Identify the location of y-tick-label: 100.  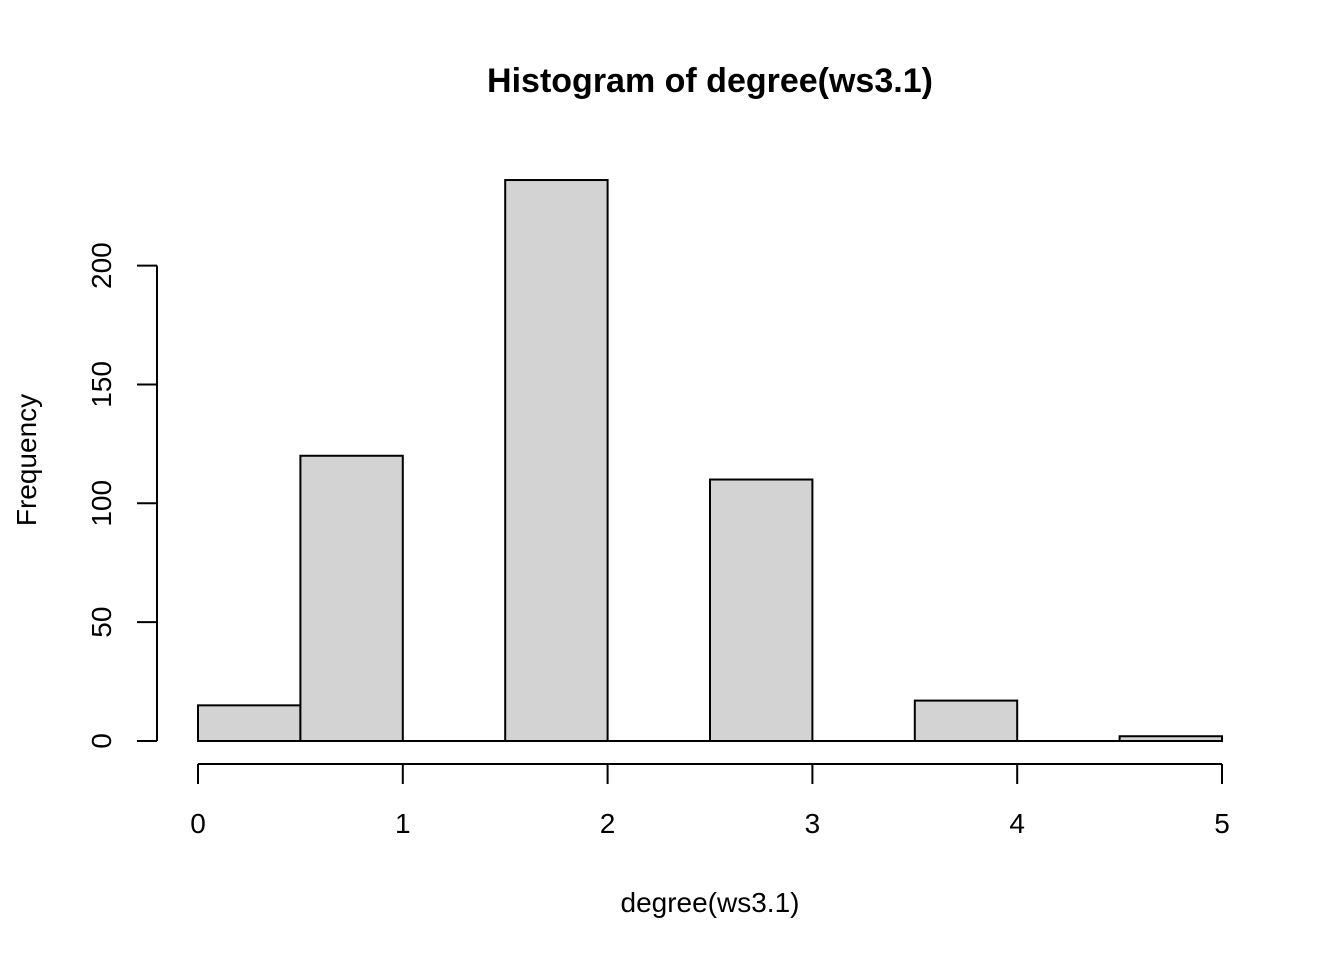
(101, 503).